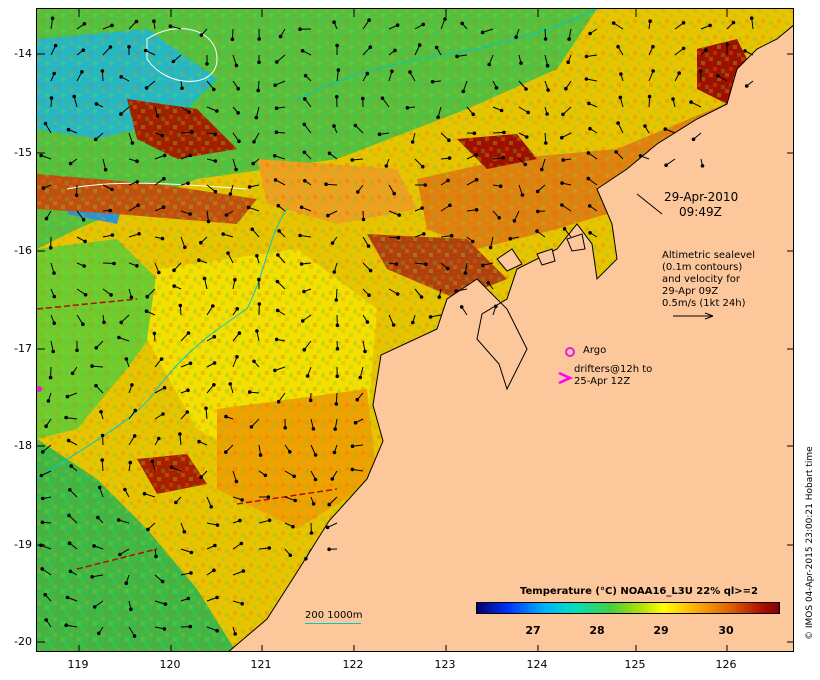 This screenshot has height=680, width=820. What do you see at coordinates (649, 204) in the screenshot?
I see `date-pointer` at bounding box center [649, 204].